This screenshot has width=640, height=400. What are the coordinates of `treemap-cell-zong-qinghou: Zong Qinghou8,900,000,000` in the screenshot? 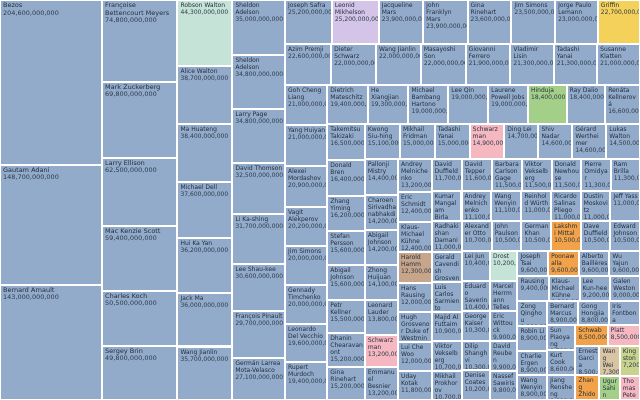 It's located at (532, 313).